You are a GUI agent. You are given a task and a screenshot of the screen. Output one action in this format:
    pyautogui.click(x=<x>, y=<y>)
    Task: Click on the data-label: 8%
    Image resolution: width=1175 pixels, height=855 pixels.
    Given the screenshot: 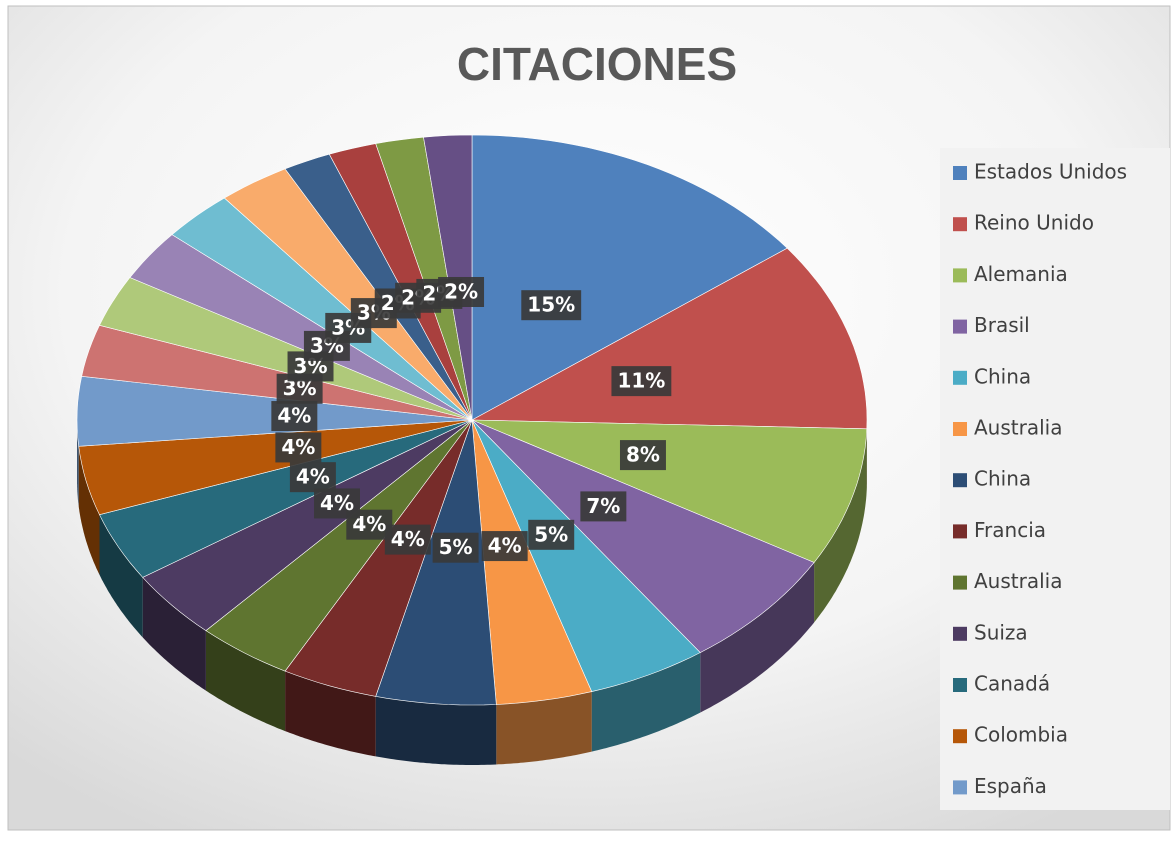 What is the action you would take?
    pyautogui.click(x=642, y=455)
    